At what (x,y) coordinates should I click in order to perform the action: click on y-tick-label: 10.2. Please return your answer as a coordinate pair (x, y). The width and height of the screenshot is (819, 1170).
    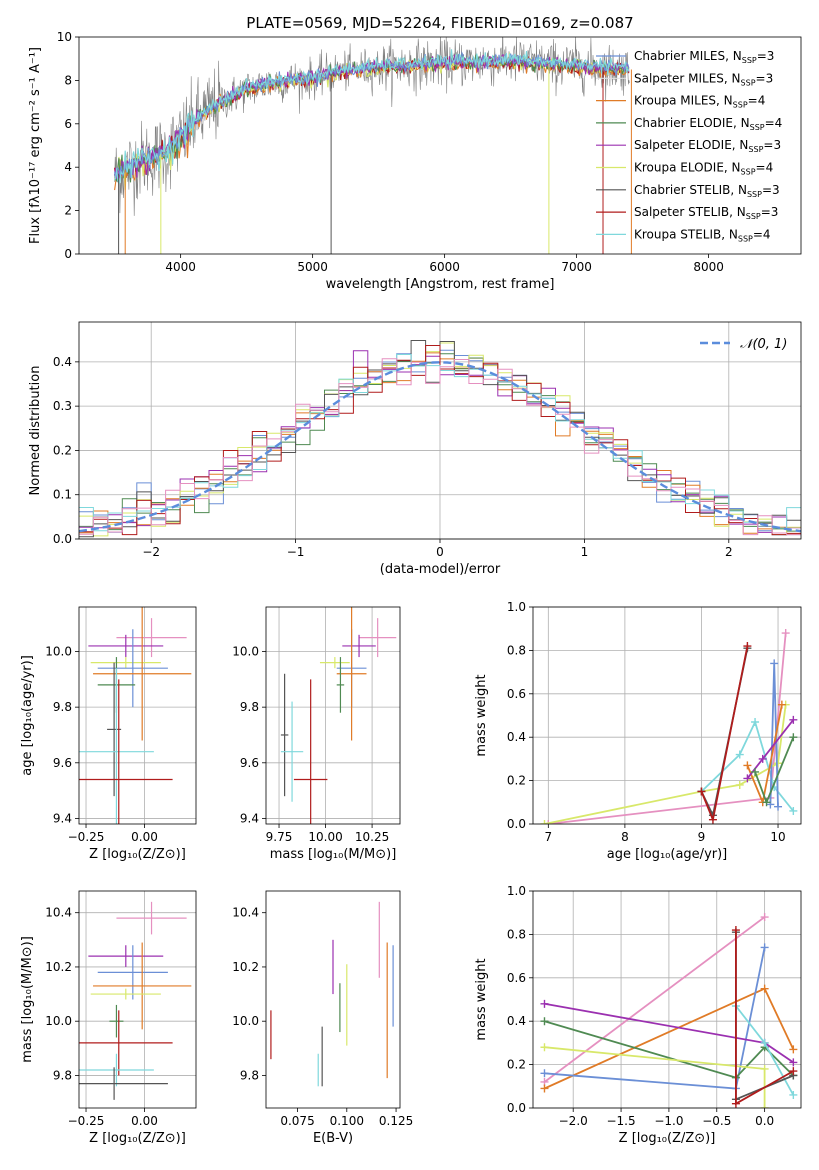
    Looking at the image, I should click on (245, 967).